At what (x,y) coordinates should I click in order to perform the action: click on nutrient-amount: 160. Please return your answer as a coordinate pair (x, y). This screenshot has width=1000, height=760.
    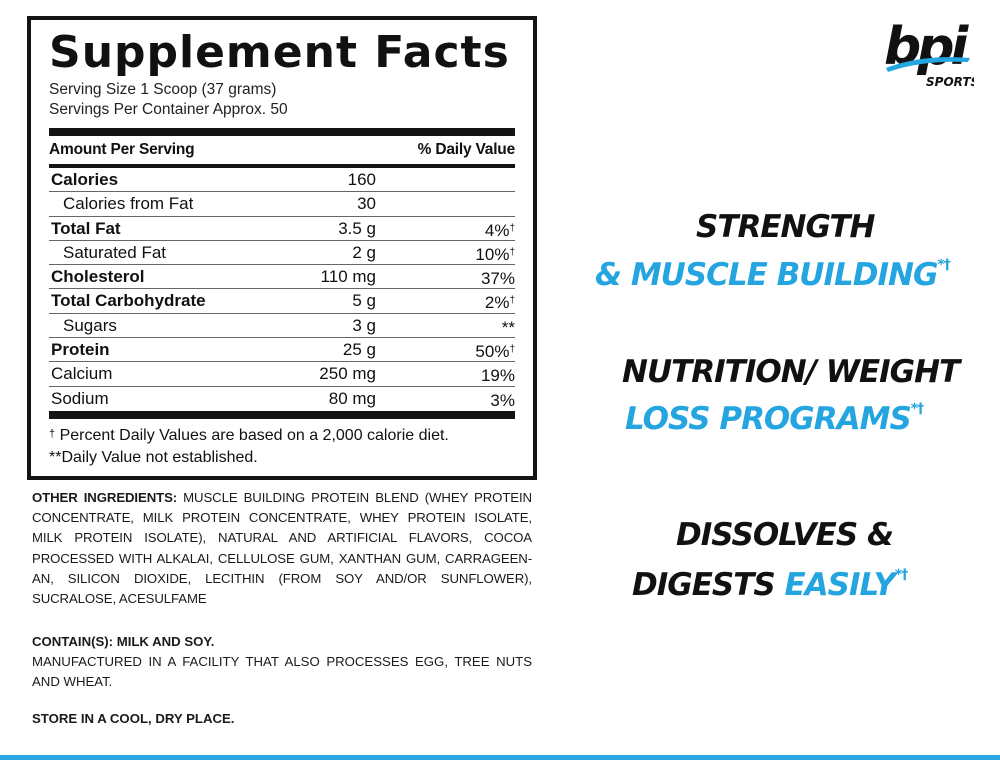
    Looking at the image, I should click on (361, 179).